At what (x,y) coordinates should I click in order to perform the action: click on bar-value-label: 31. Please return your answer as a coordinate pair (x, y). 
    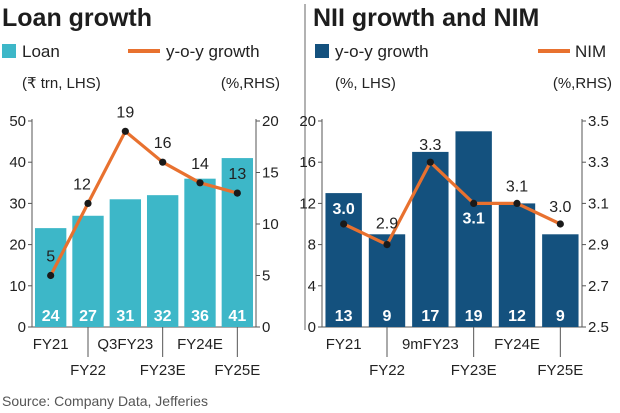
    Looking at the image, I should click on (125, 316).